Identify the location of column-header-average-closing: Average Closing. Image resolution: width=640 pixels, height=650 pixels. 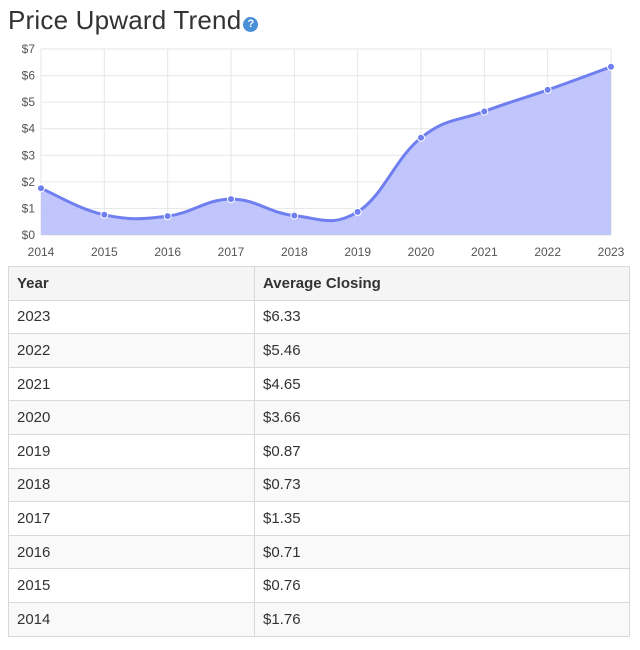
(442, 283).